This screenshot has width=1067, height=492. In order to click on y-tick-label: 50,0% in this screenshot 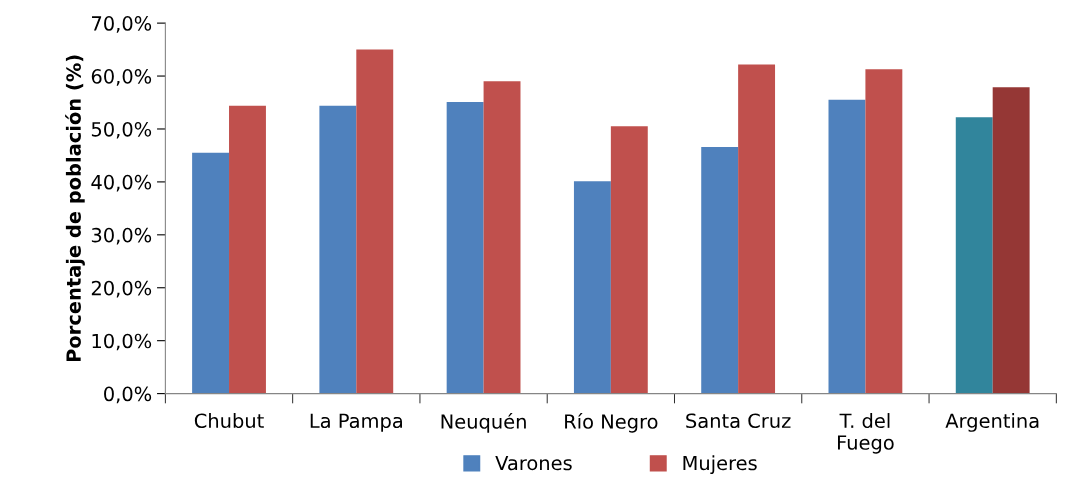, I will do `click(121, 130)`.